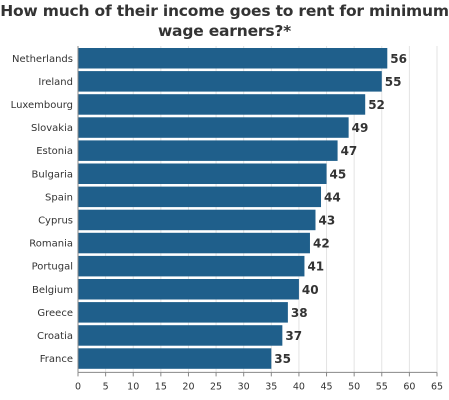  Describe the element at coordinates (293, 336) in the screenshot. I see `value-label: 37` at that location.